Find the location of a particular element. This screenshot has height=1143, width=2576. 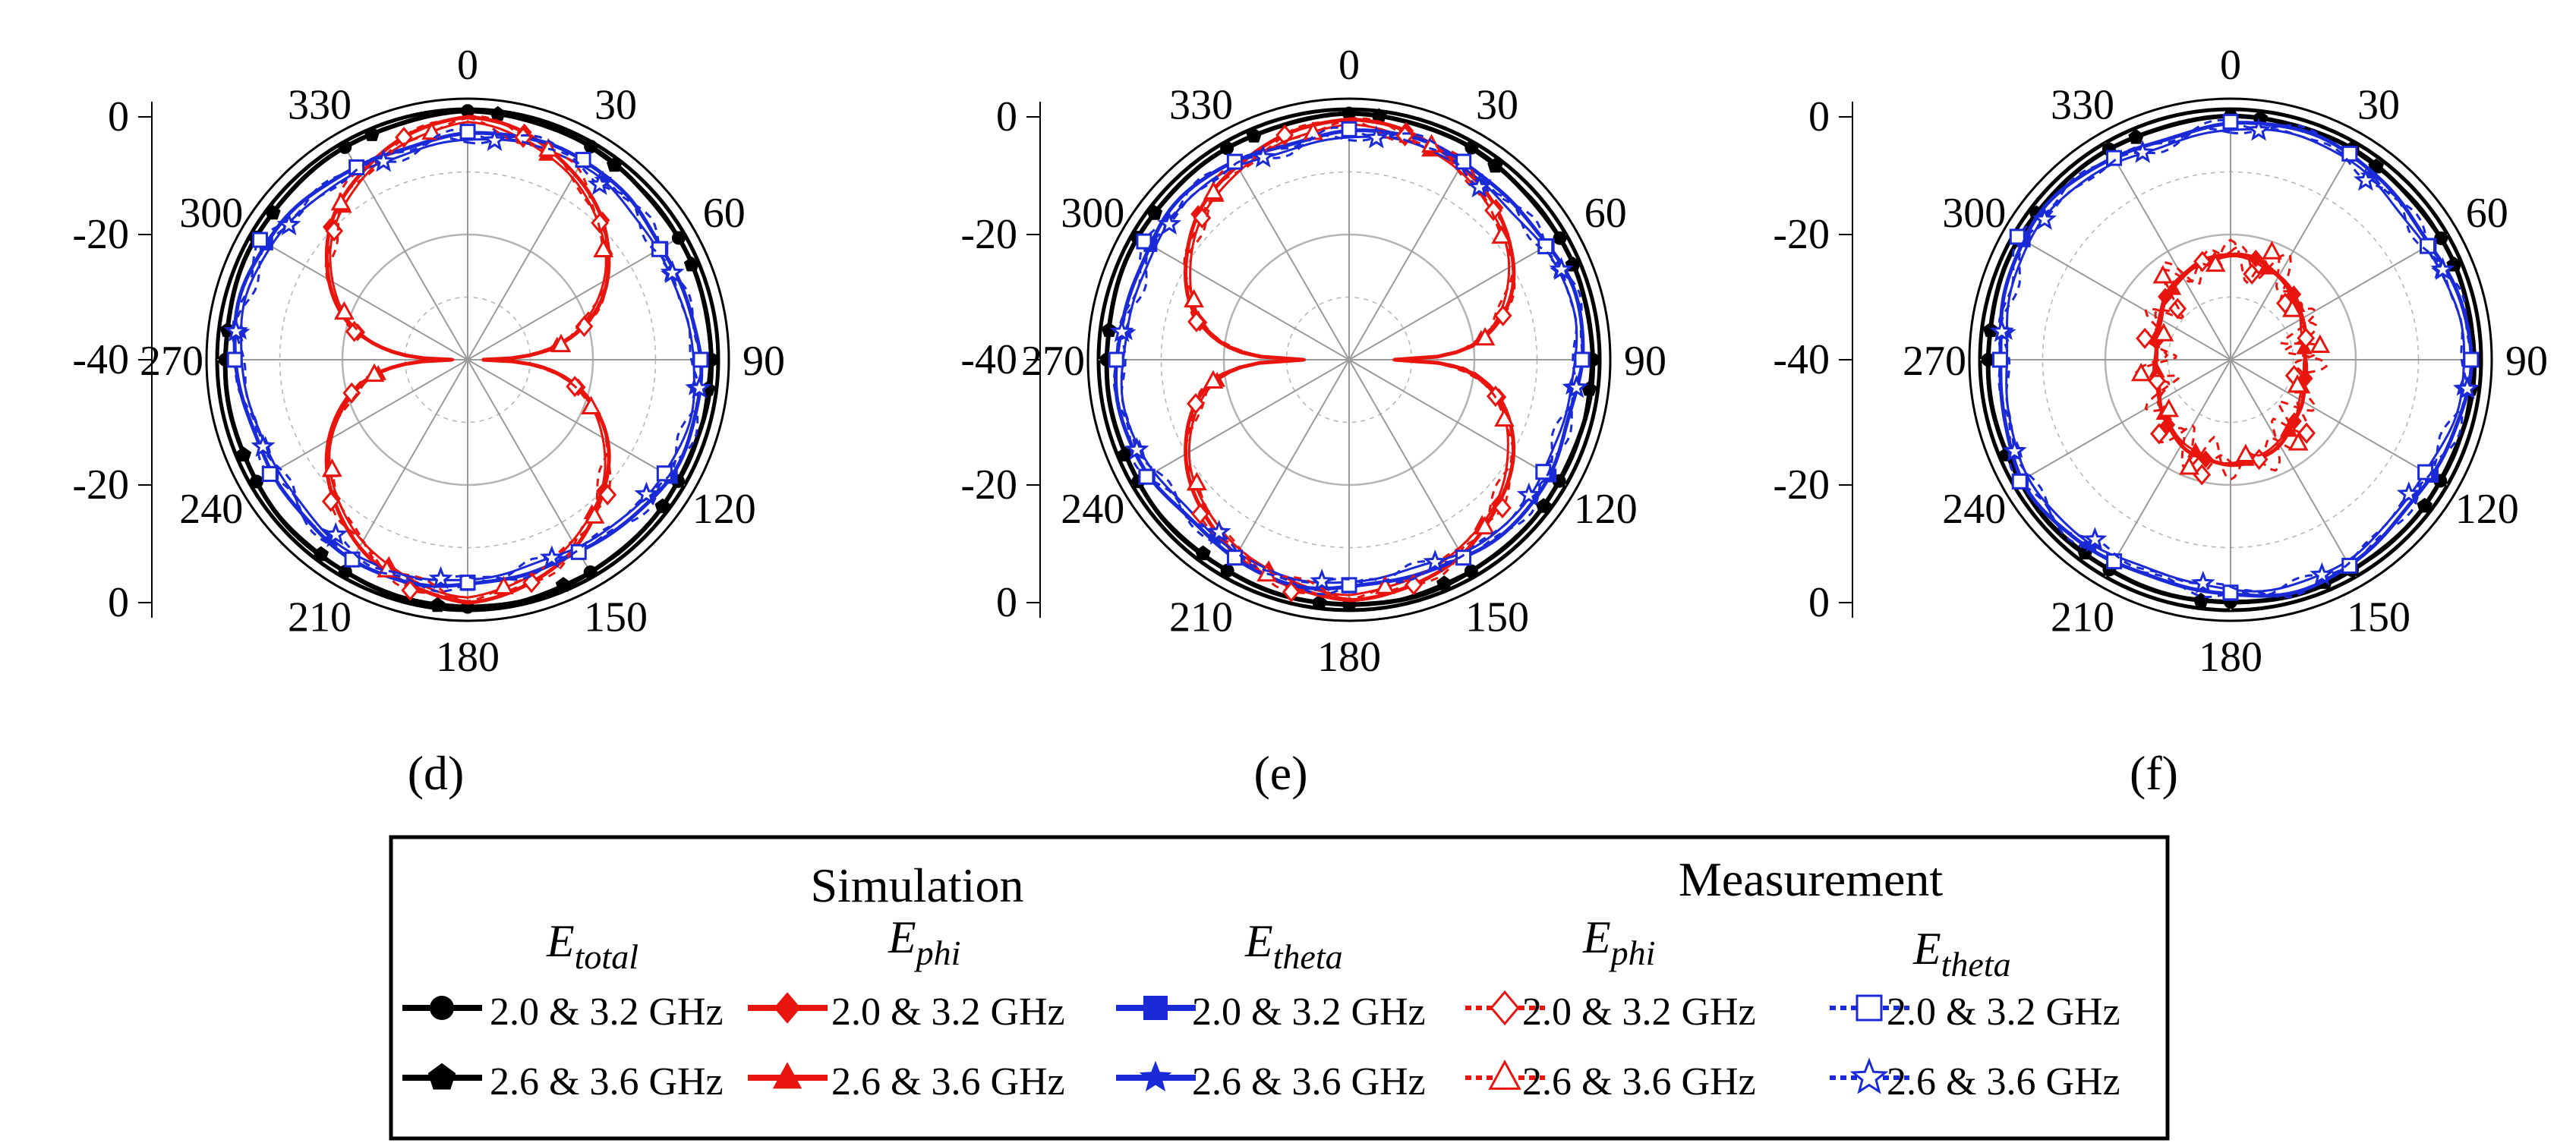

legend-col-meas-etheta: Etheta is located at coordinates (1961, 954).